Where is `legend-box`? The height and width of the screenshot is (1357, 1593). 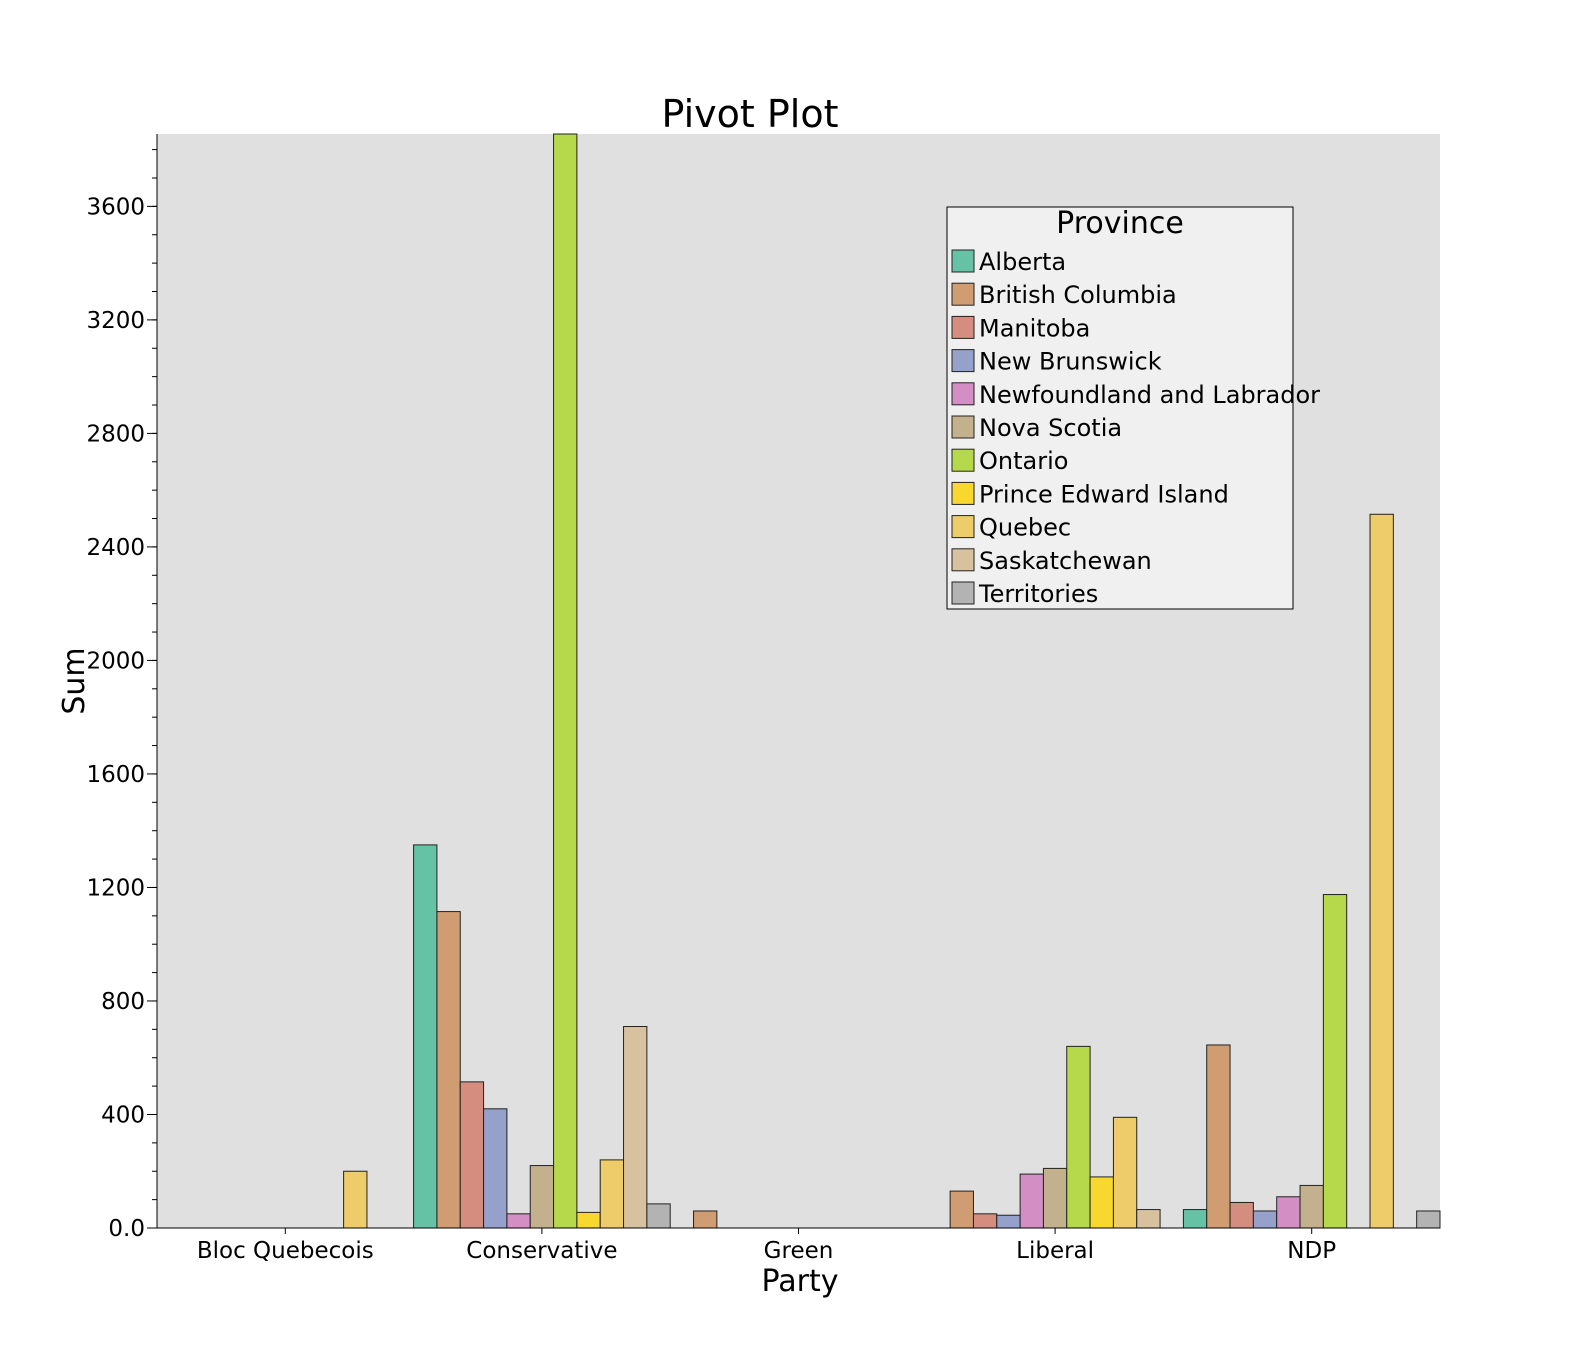 legend-box is located at coordinates (1120, 408).